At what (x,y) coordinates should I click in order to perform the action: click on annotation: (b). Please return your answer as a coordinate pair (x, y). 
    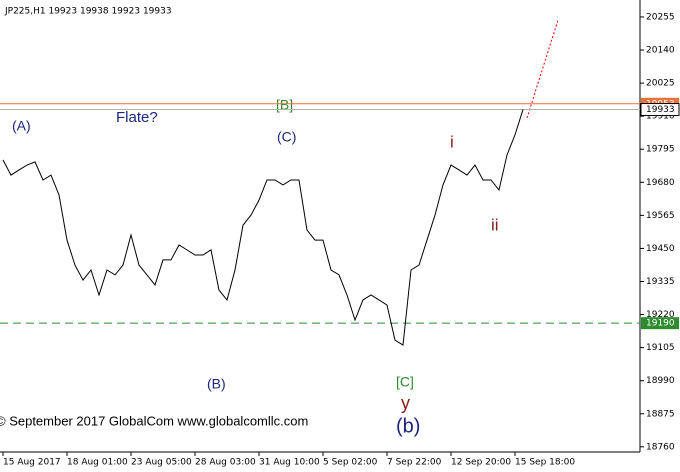
    Looking at the image, I should click on (408, 426).